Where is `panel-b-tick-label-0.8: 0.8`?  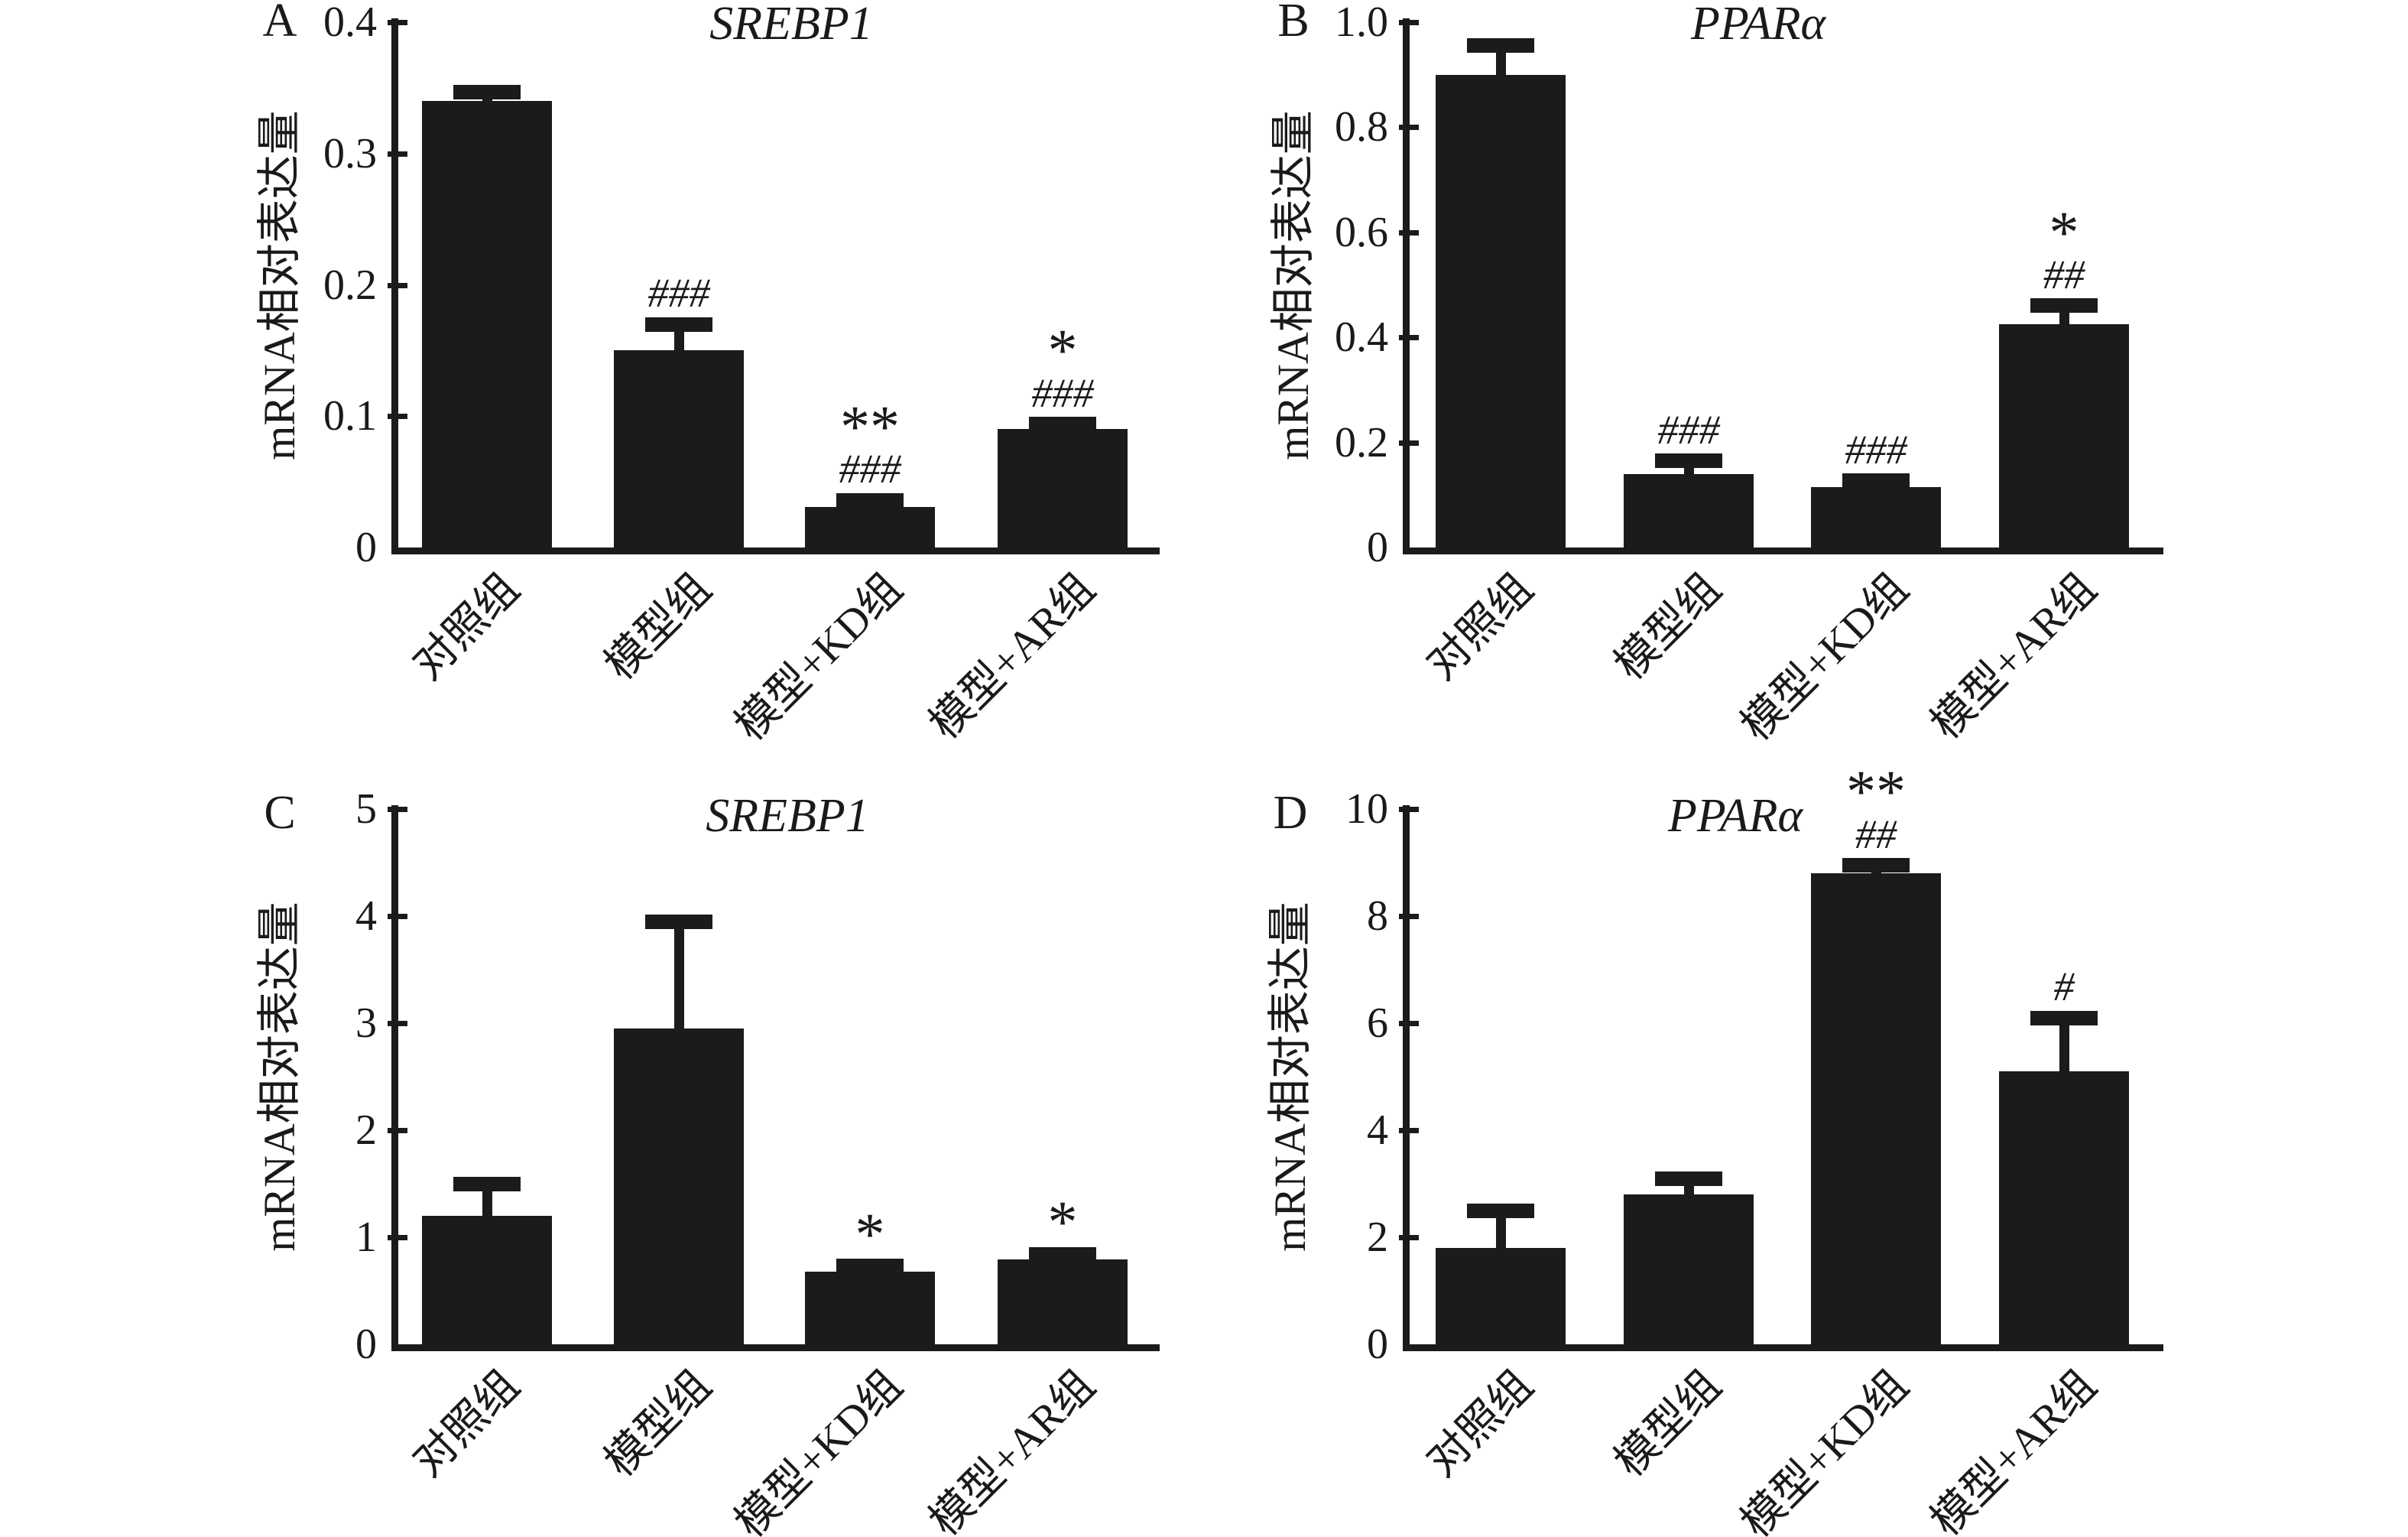 panel-b-tick-label-0.8: 0.8 is located at coordinates (1362, 127).